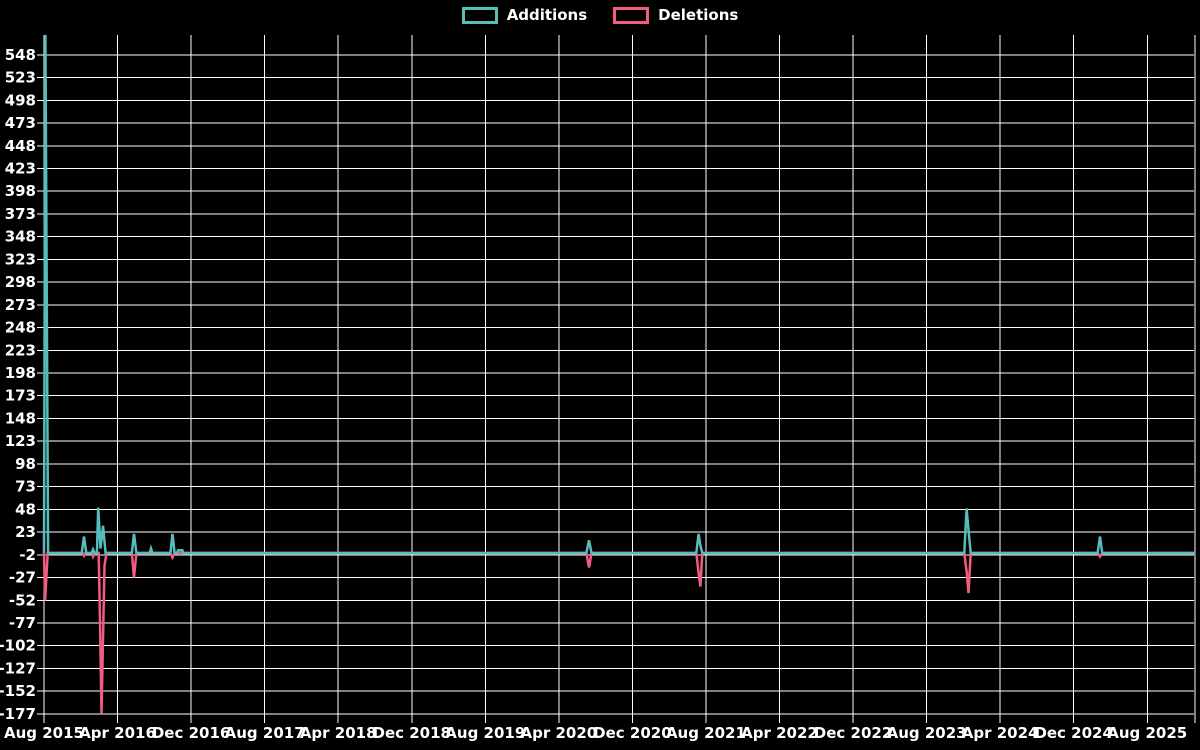 The height and width of the screenshot is (750, 1200). I want to click on y-tick-label: 273, so click(20, 305).